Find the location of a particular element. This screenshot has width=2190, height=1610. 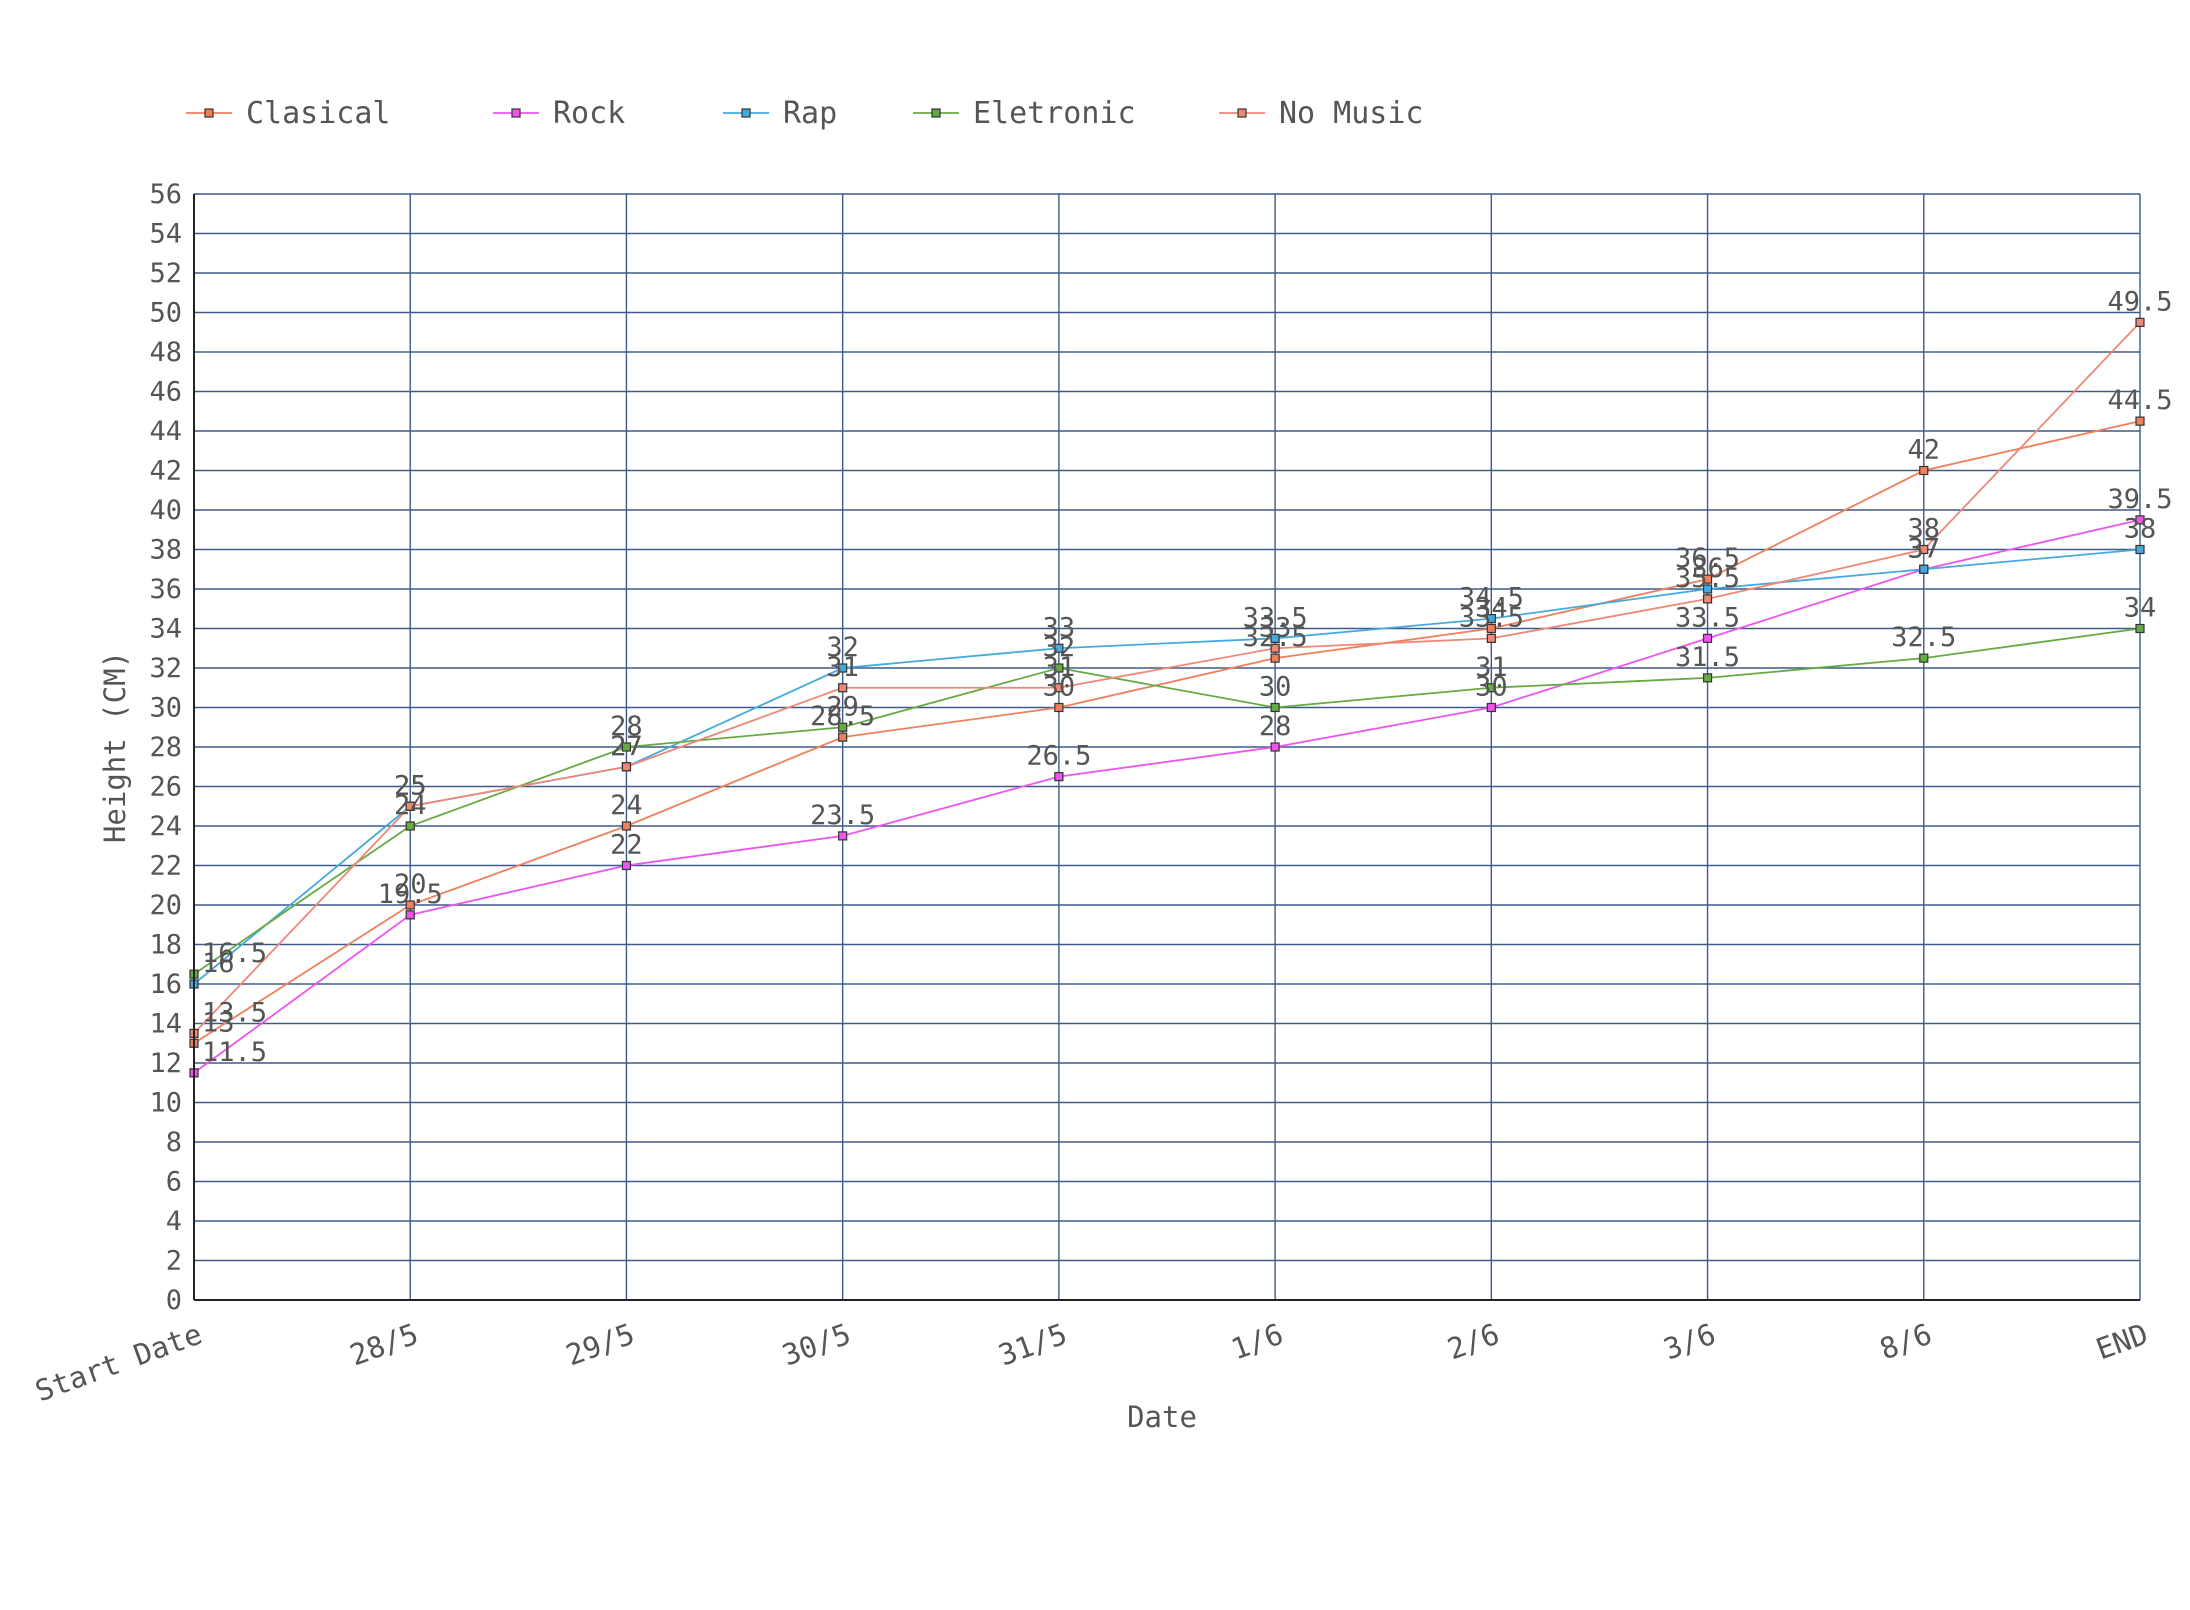

legend-item-rock: Rock is located at coordinates (559, 113).